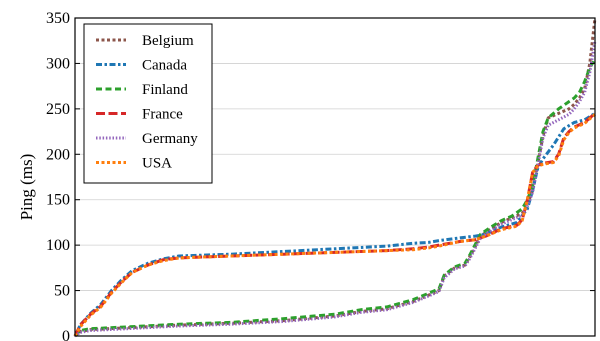  What do you see at coordinates (62, 291) in the screenshot?
I see `y-tick-label: 50` at bounding box center [62, 291].